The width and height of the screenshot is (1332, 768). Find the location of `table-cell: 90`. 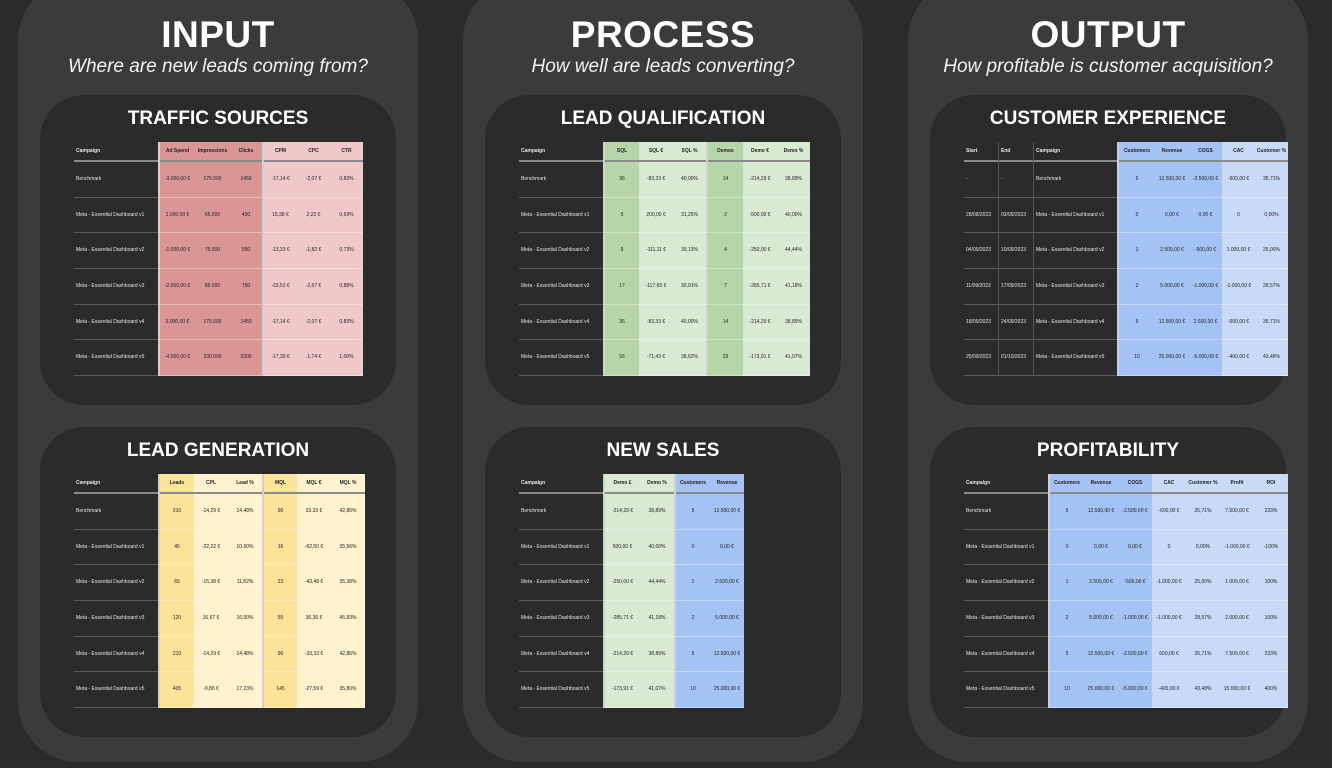

table-cell: 90 is located at coordinates (280, 512).